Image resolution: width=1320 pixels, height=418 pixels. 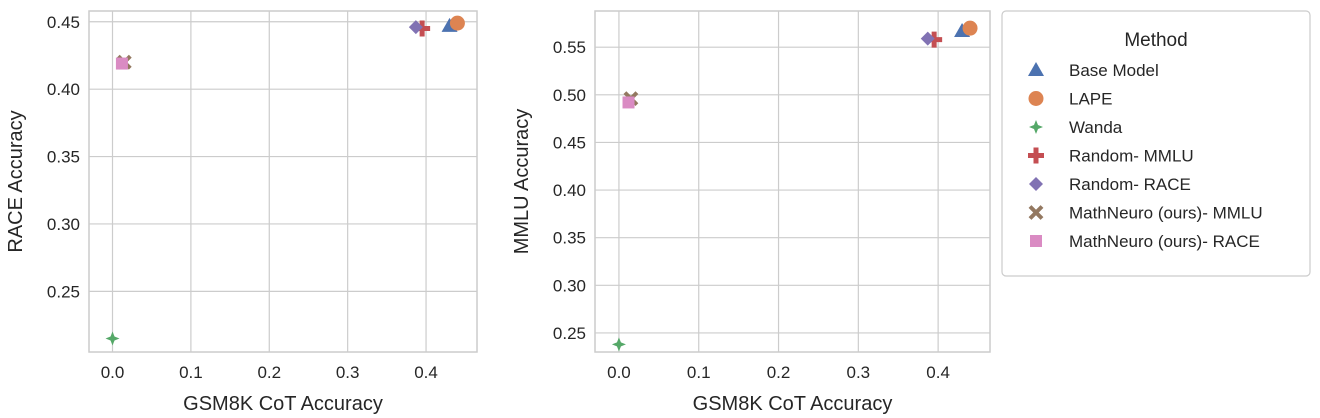 I want to click on legend-label-mathneuro-ours-mmlu: MathNeuro (ours)- MMLU, so click(x=1166, y=213).